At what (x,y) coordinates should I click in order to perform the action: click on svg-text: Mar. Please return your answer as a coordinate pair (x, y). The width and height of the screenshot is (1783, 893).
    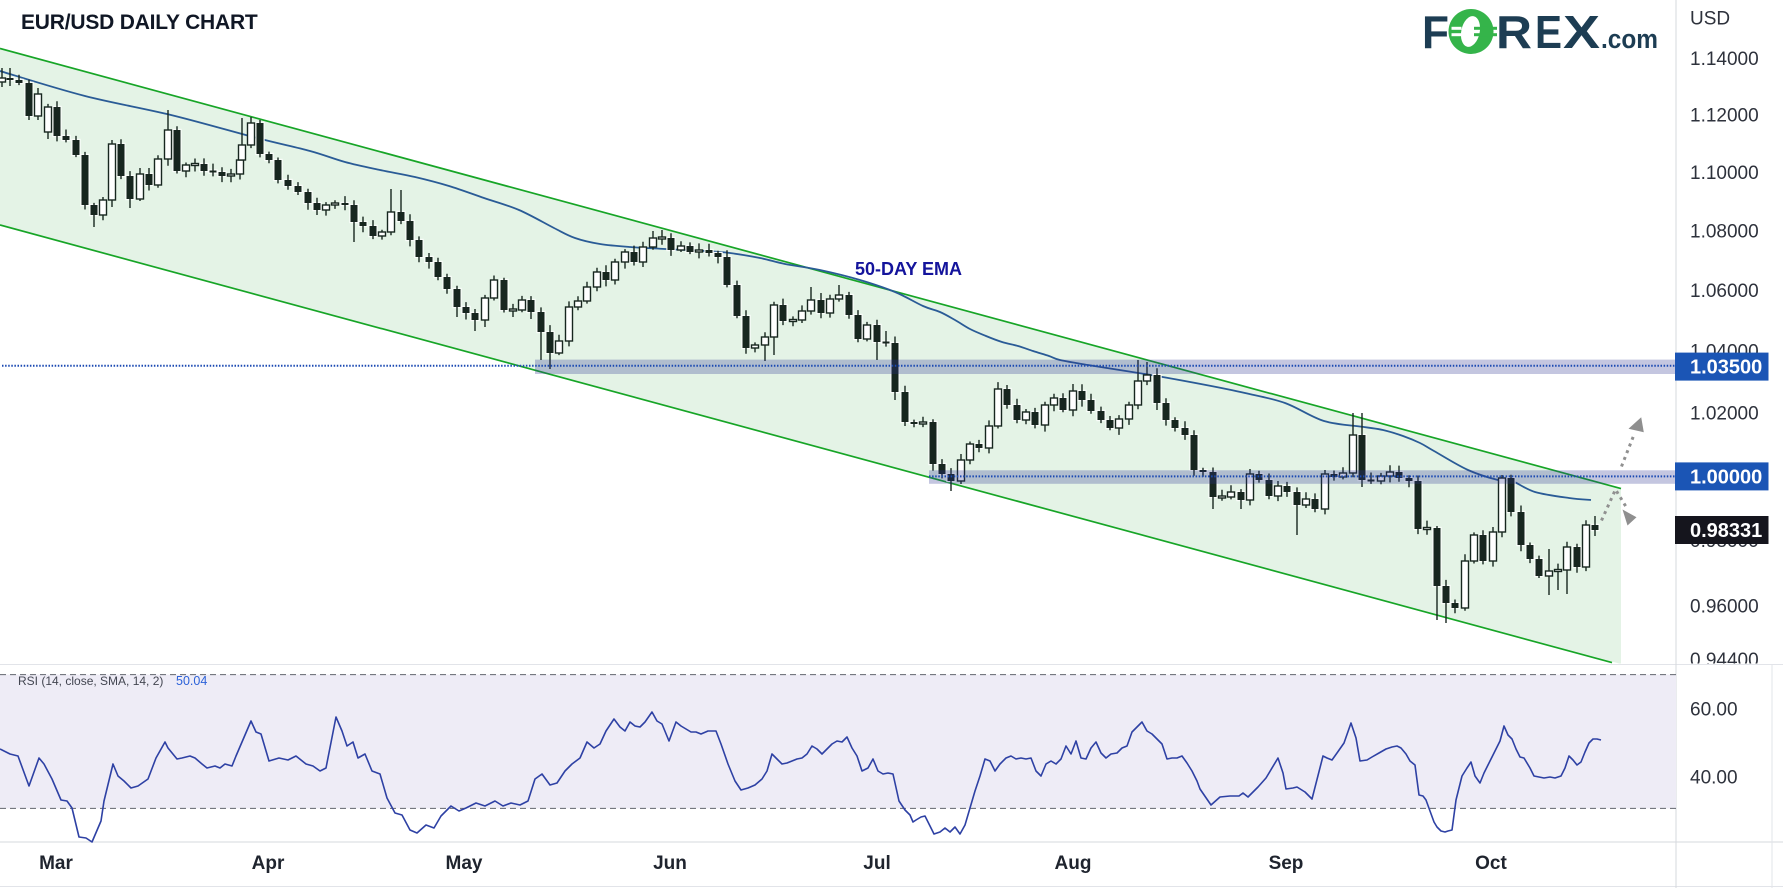
    Looking at the image, I should click on (56, 863).